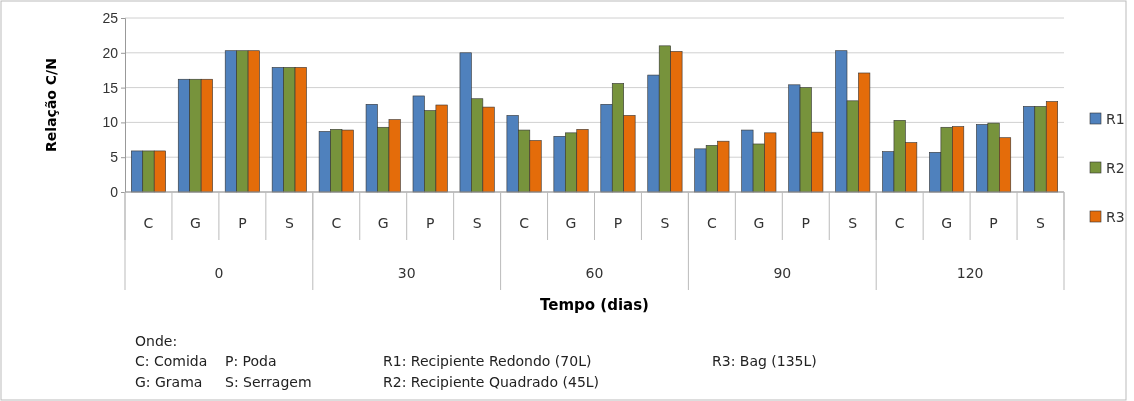  What do you see at coordinates (1115, 168) in the screenshot?
I see `legend-label: R2` at bounding box center [1115, 168].